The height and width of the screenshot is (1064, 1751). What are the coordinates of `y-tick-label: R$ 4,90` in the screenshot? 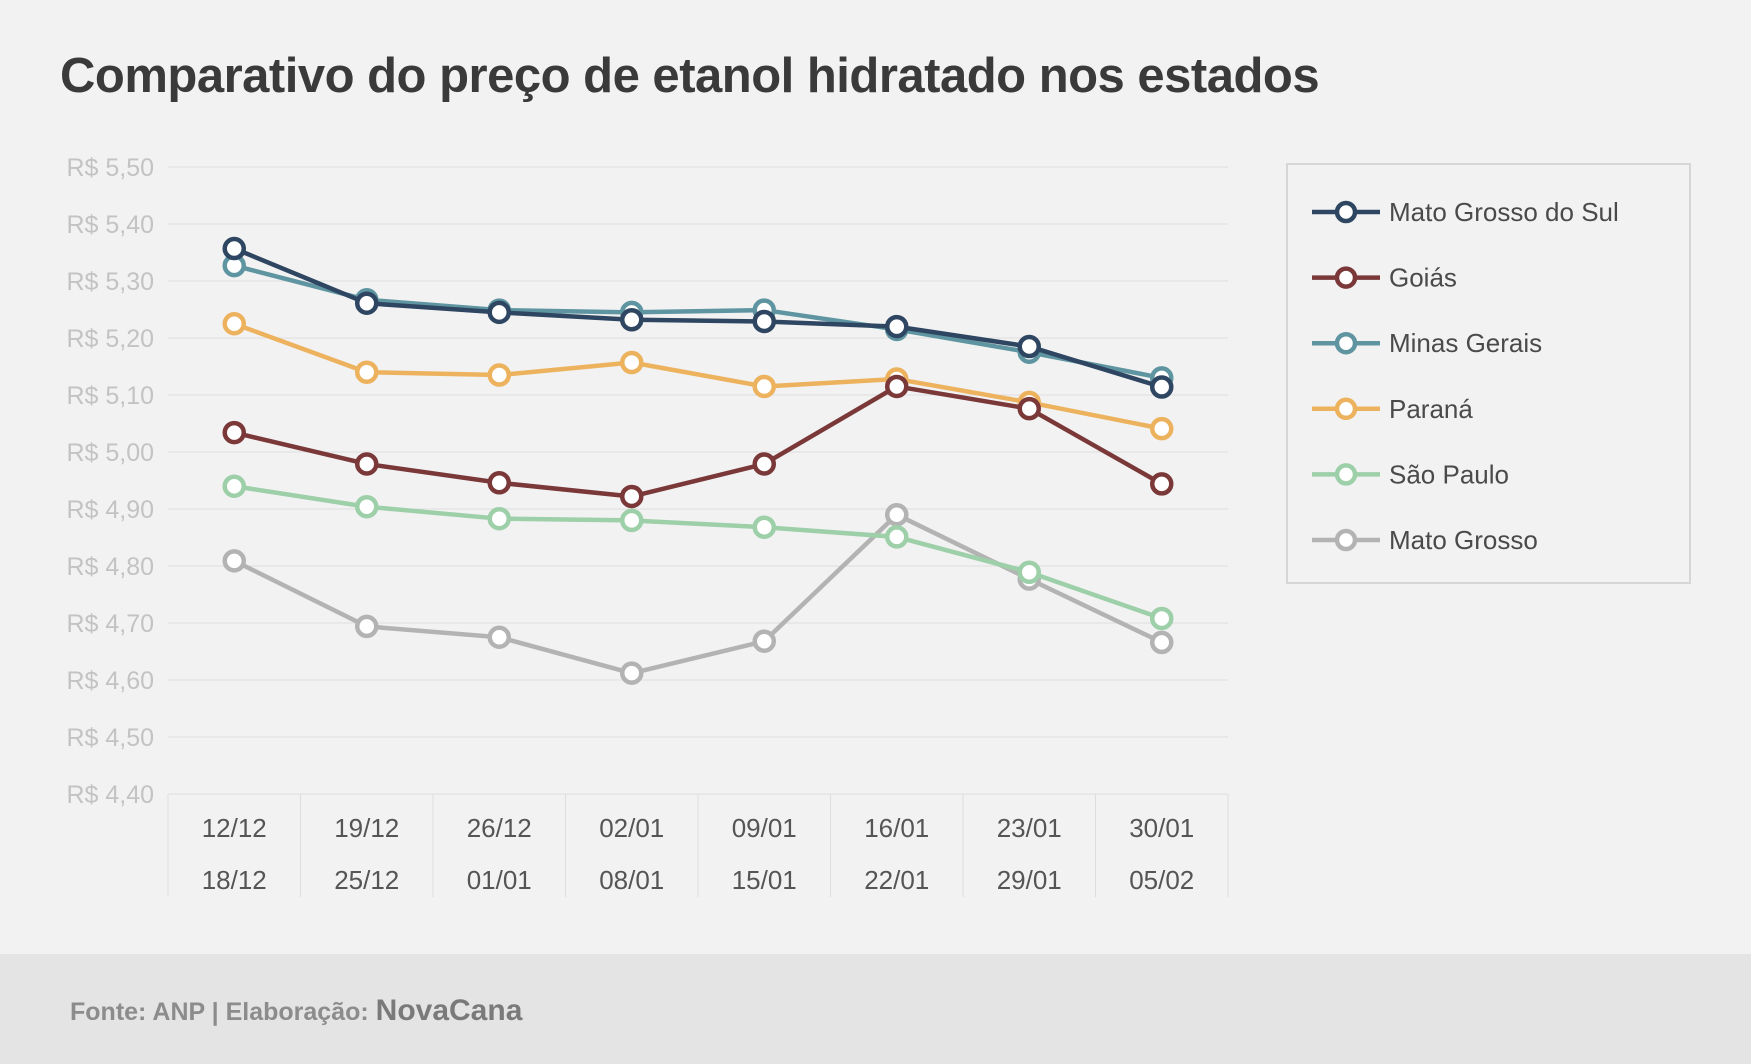 It's located at (110, 510).